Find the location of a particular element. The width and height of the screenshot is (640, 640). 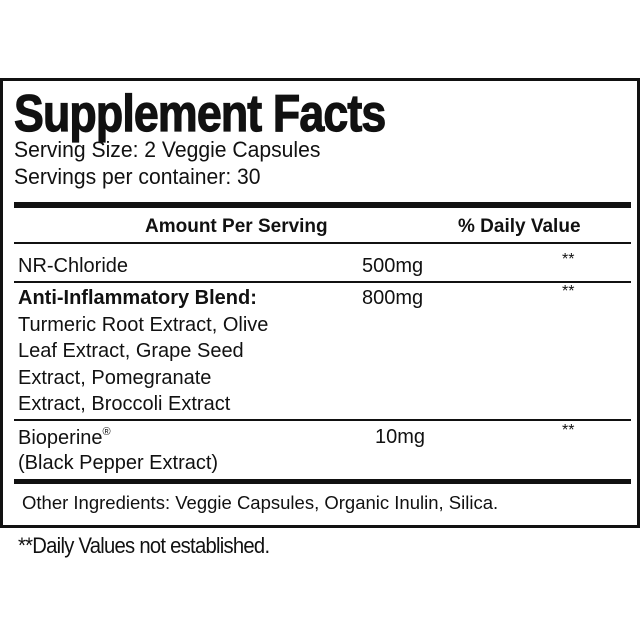

blend-component-line: Extract, Pomegranate is located at coordinates (115, 378).